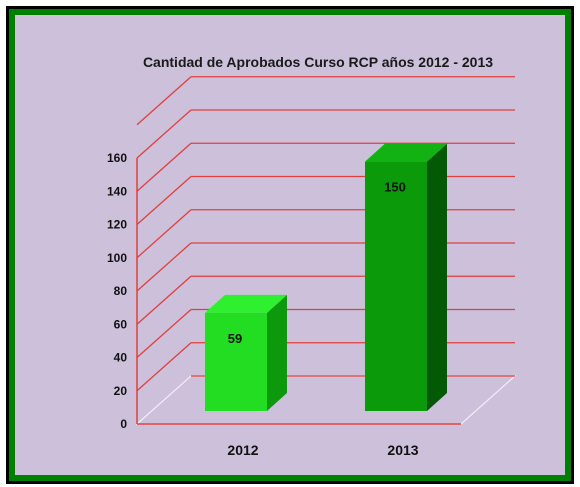 This screenshot has width=580, height=487. What do you see at coordinates (117, 191) in the screenshot?
I see `y-tick-label: 140` at bounding box center [117, 191].